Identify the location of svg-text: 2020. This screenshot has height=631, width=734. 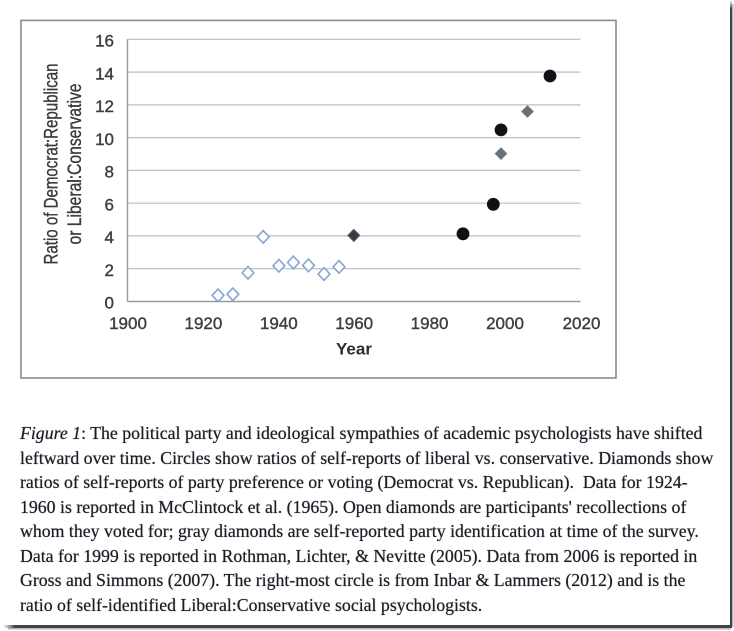
(582, 323).